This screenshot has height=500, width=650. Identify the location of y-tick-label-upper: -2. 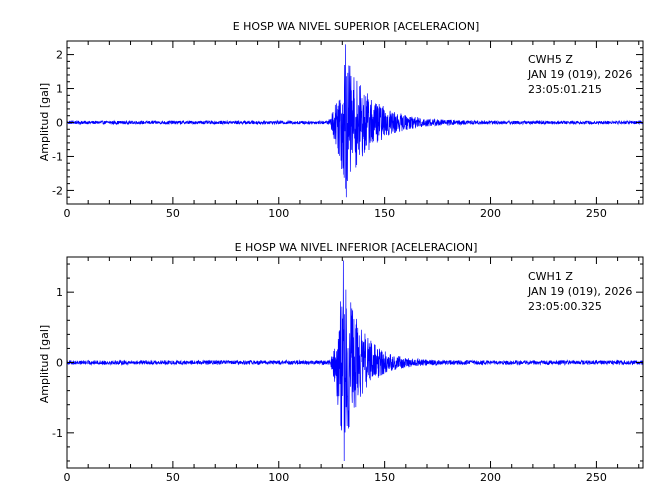
(57, 190).